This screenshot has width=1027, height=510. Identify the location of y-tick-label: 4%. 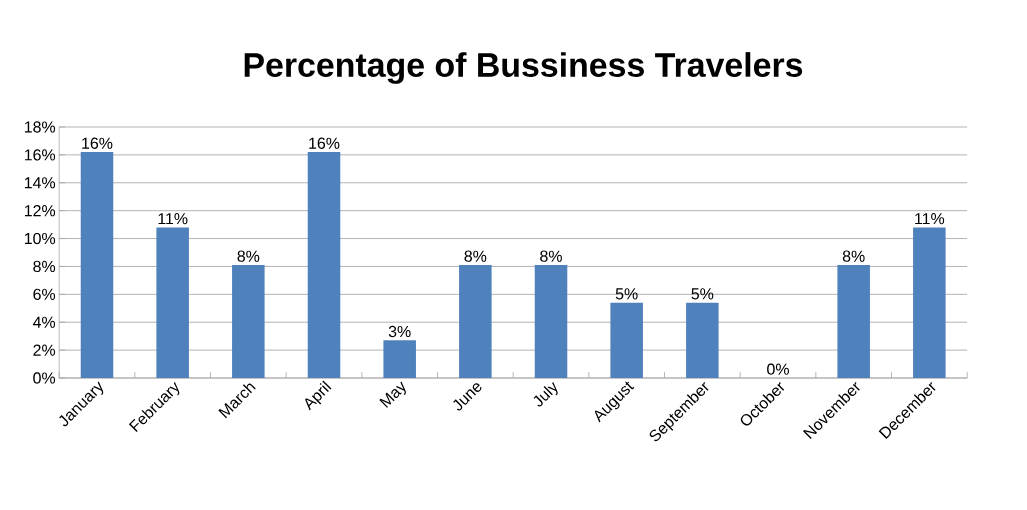
(44, 322).